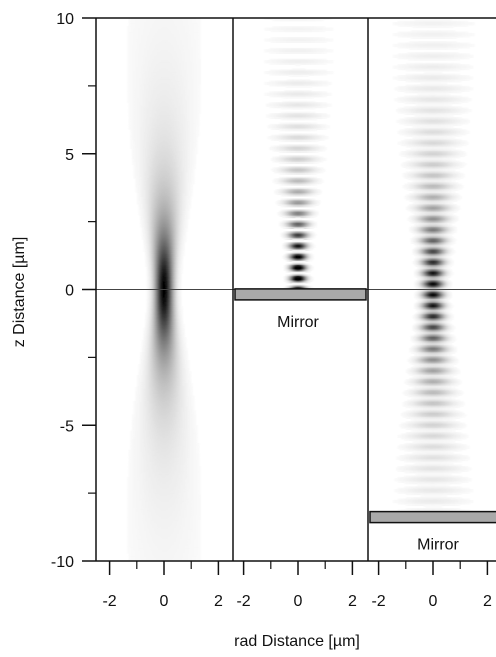  What do you see at coordinates (62, 562) in the screenshot?
I see `y-tick-label: -10` at bounding box center [62, 562].